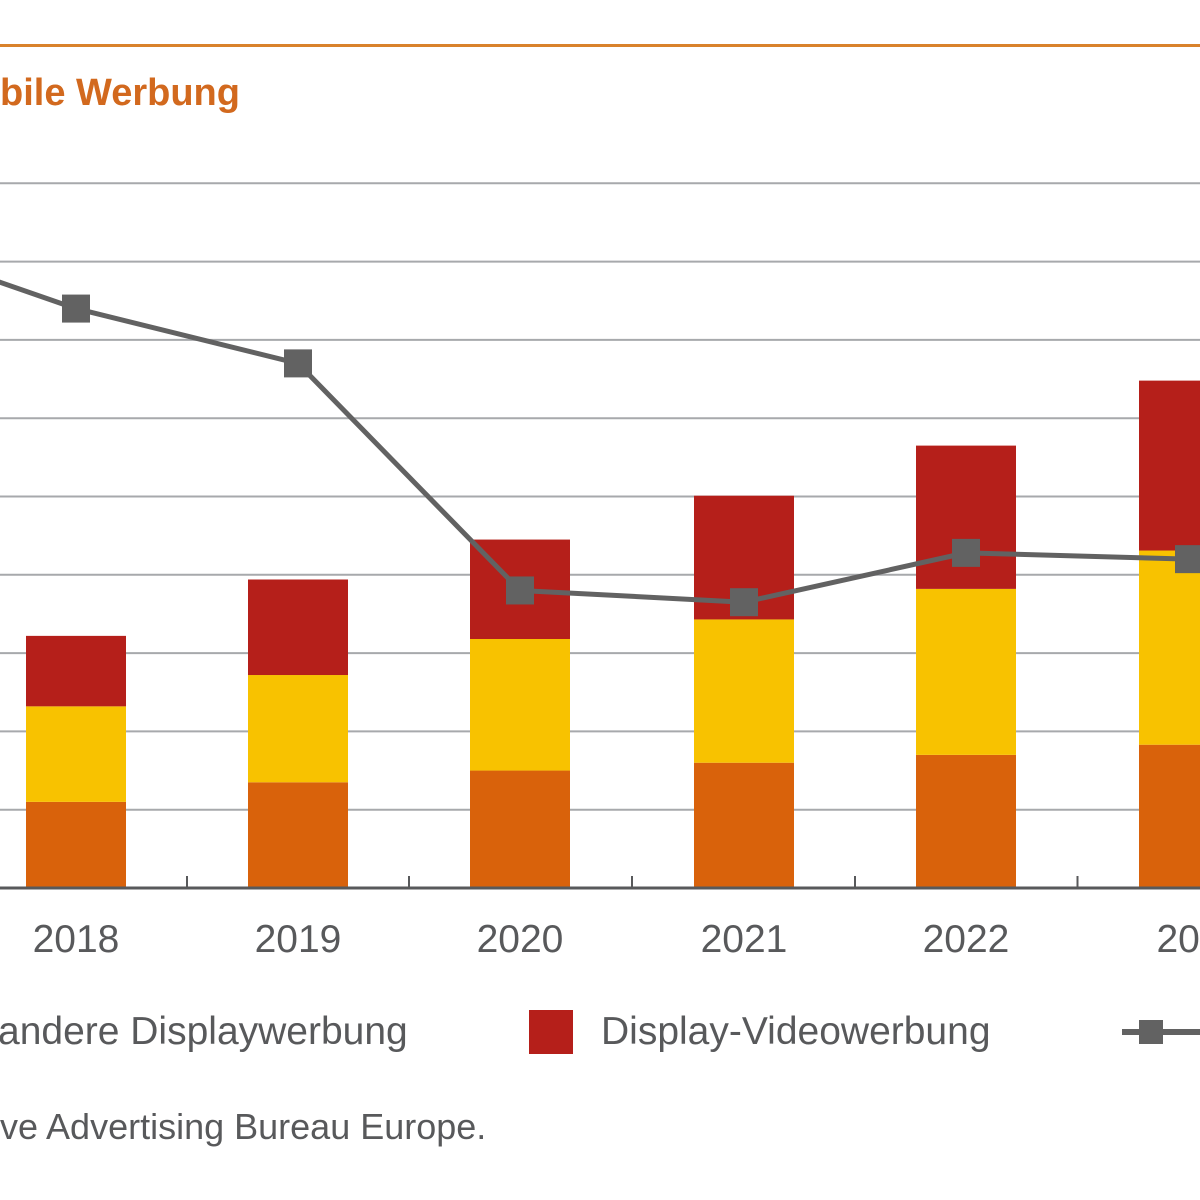  Describe the element at coordinates (520, 590) in the screenshot. I see `line-point-2020` at that location.